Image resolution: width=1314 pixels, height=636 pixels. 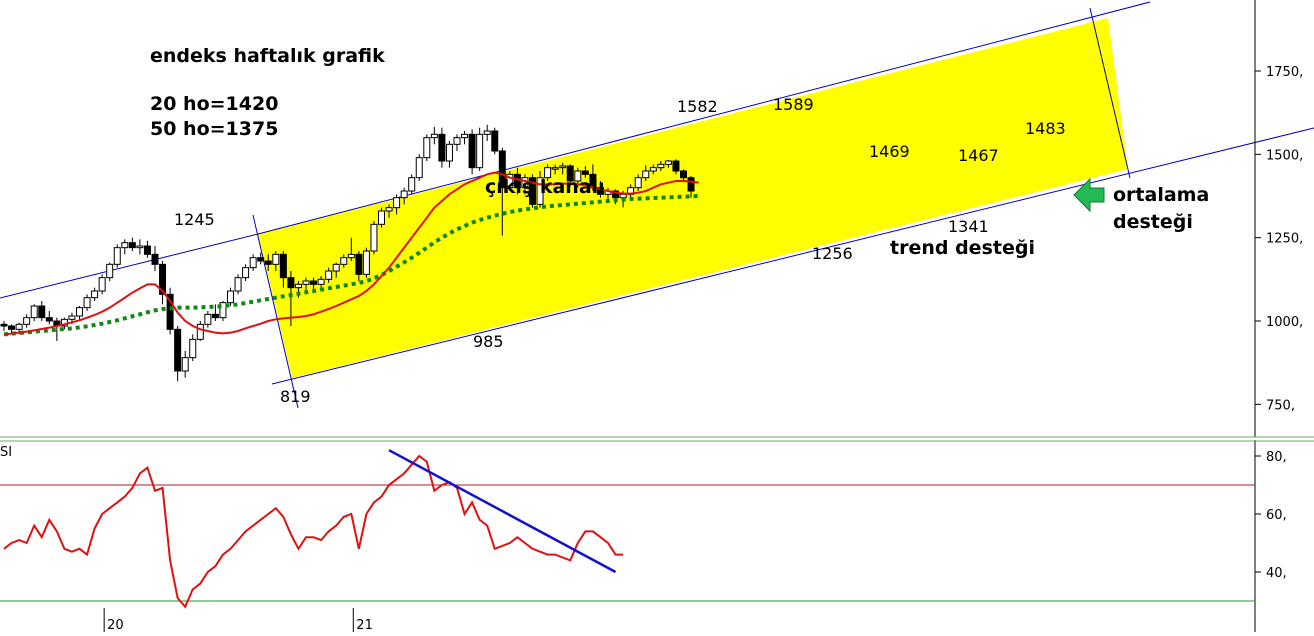 I want to click on label-1582: 1582, so click(x=697, y=106).